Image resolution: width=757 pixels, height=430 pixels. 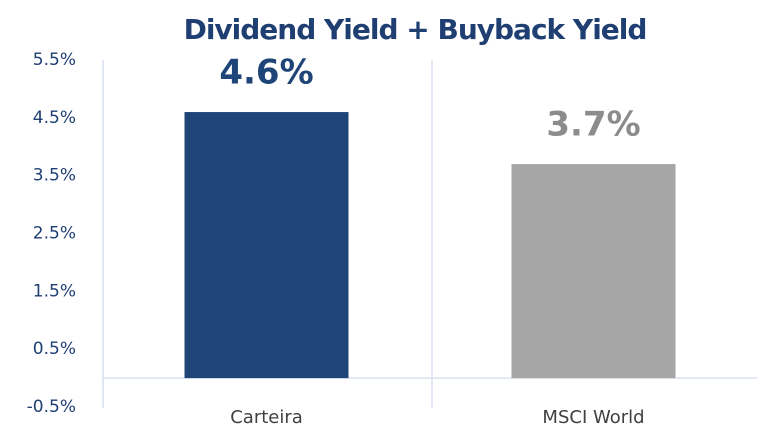 What do you see at coordinates (54, 118) in the screenshot?
I see `y-tick-label: 4.5%` at bounding box center [54, 118].